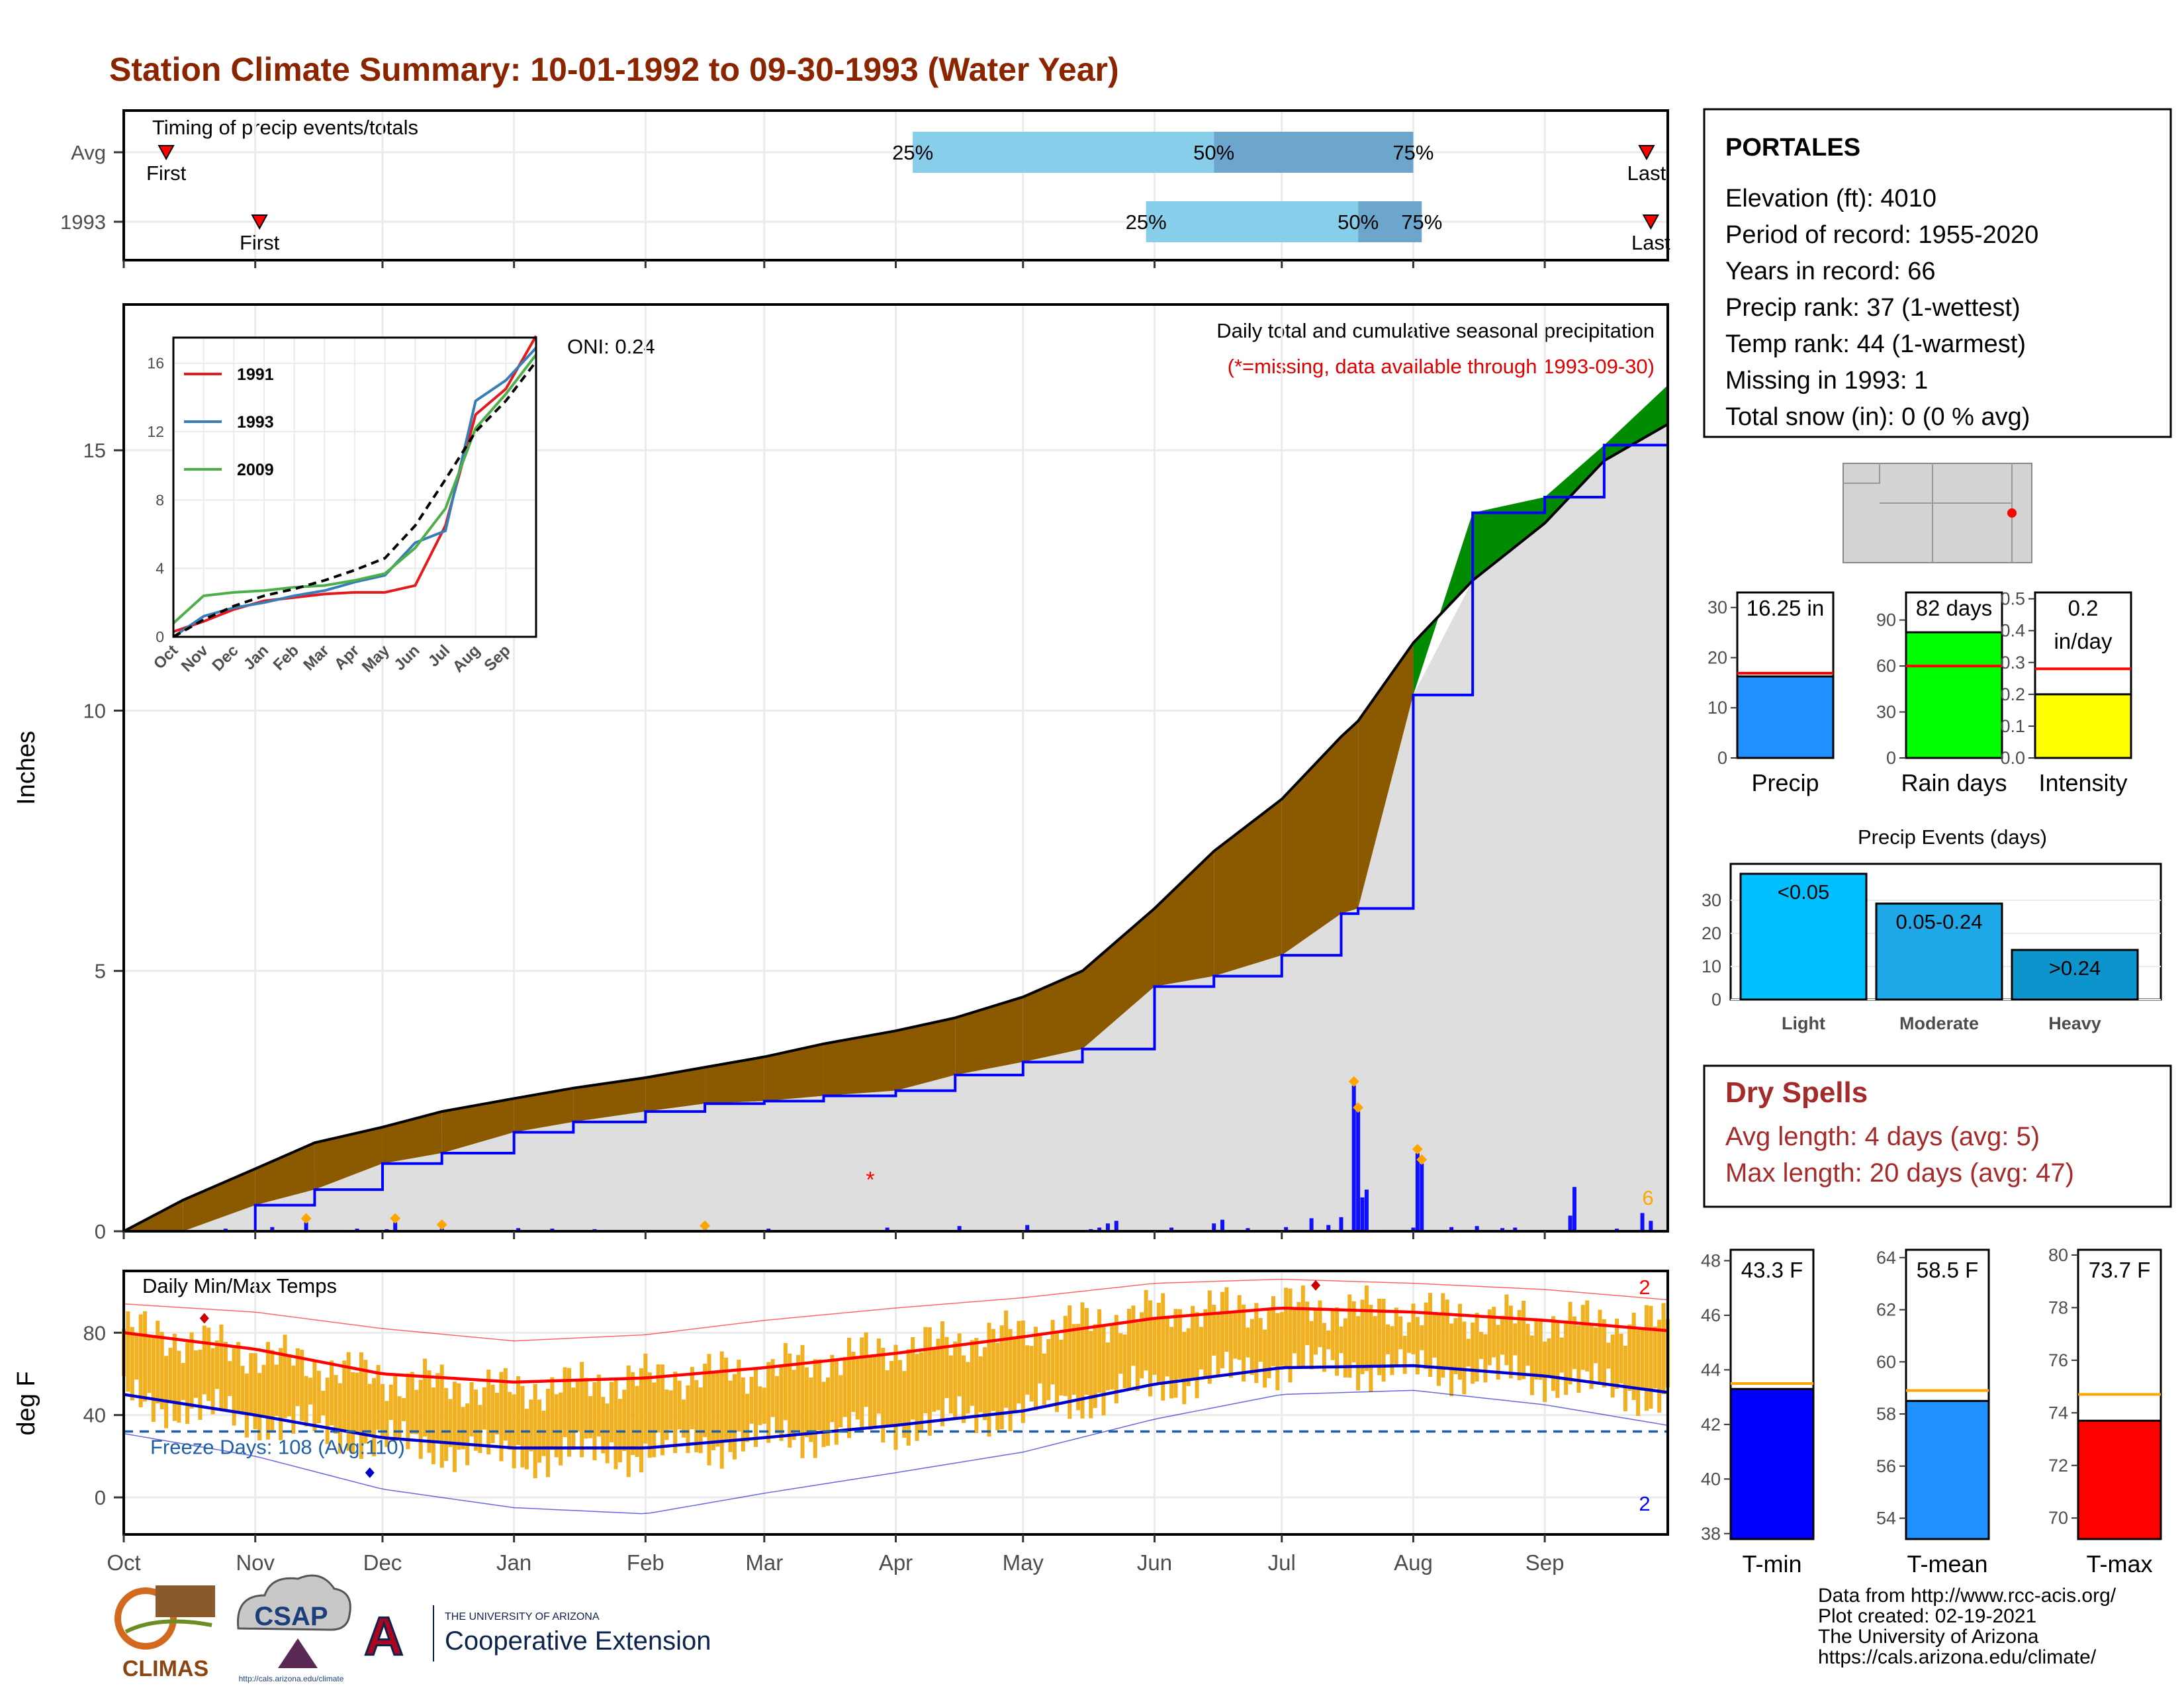 The image size is (2184, 1688). What do you see at coordinates (160, 568) in the screenshot?
I see `inset-ytick-label: 4` at bounding box center [160, 568].